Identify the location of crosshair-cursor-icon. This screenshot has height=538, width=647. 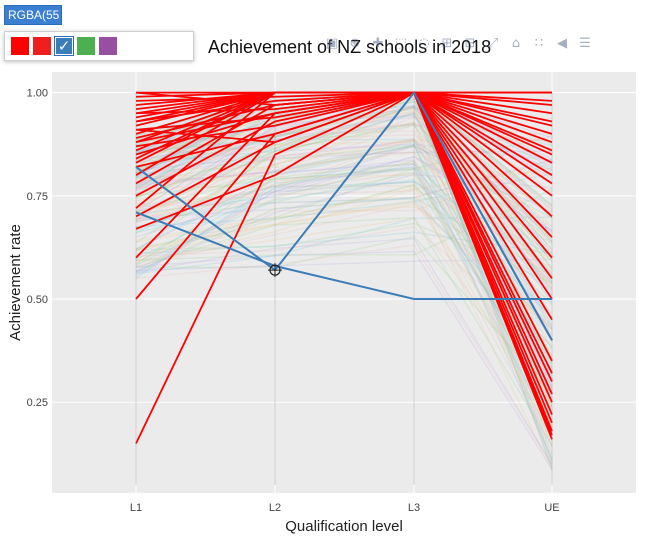
(275, 270).